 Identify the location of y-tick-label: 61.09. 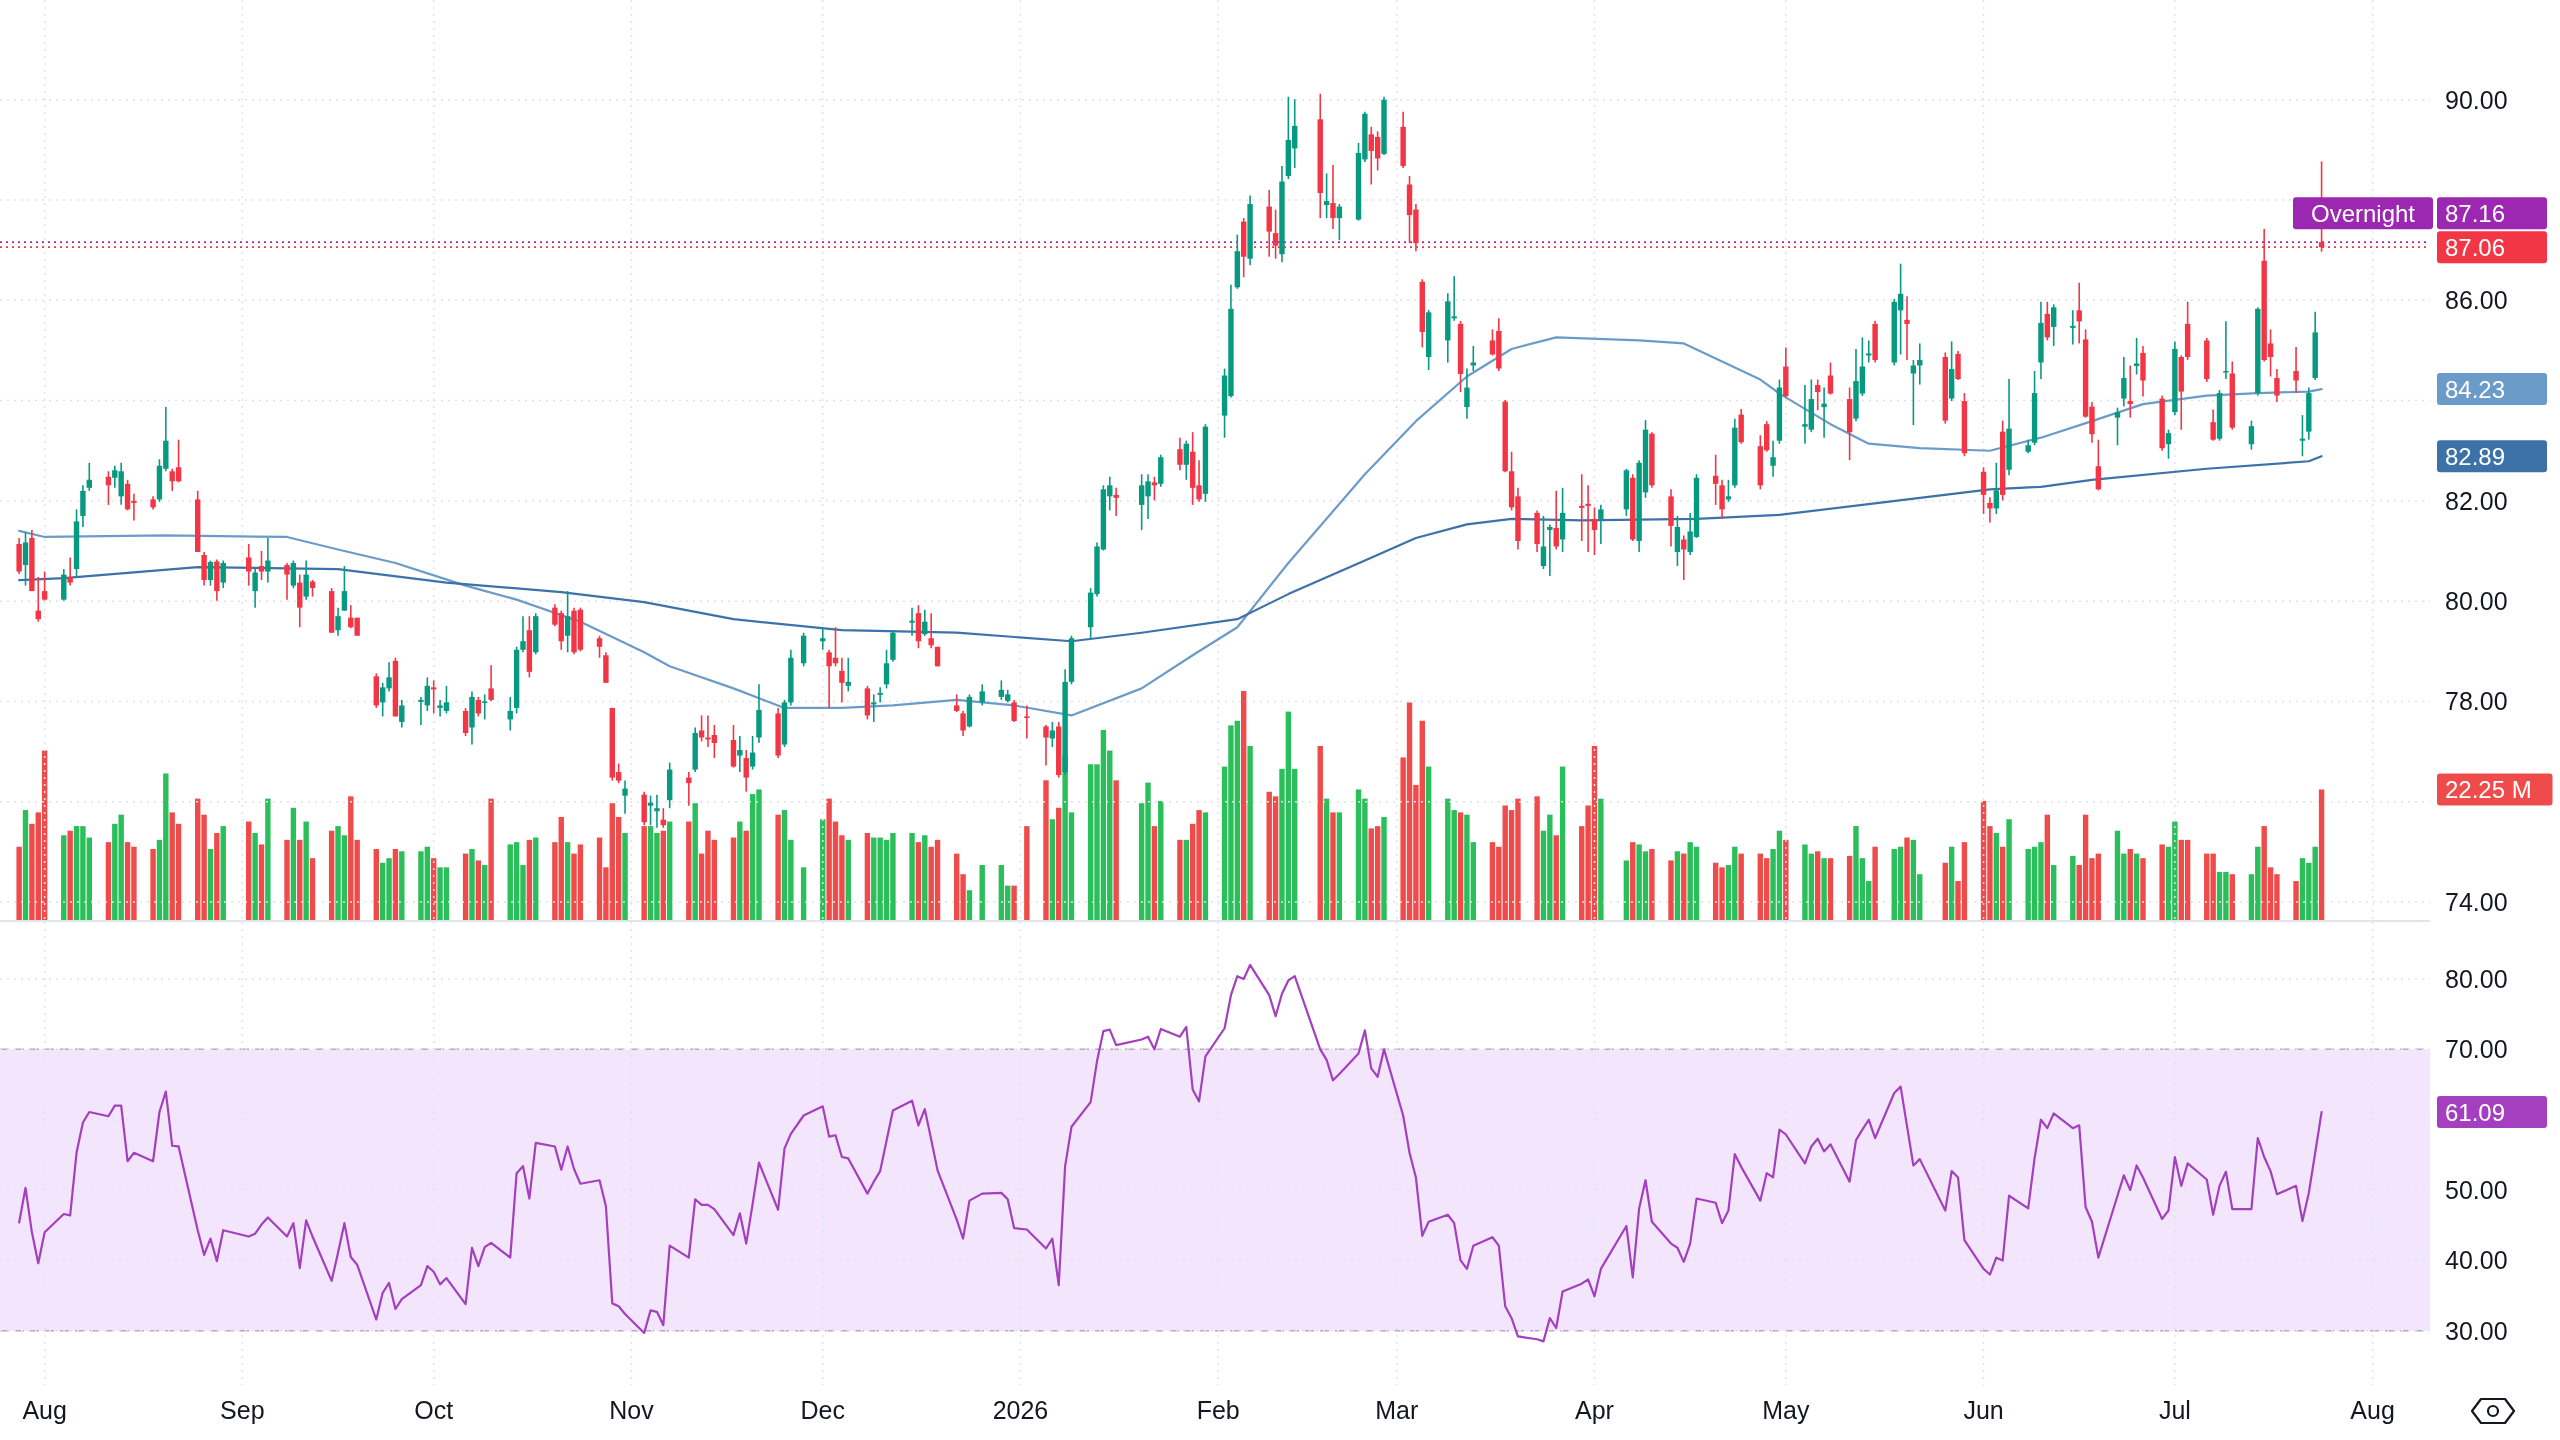
(2475, 1112).